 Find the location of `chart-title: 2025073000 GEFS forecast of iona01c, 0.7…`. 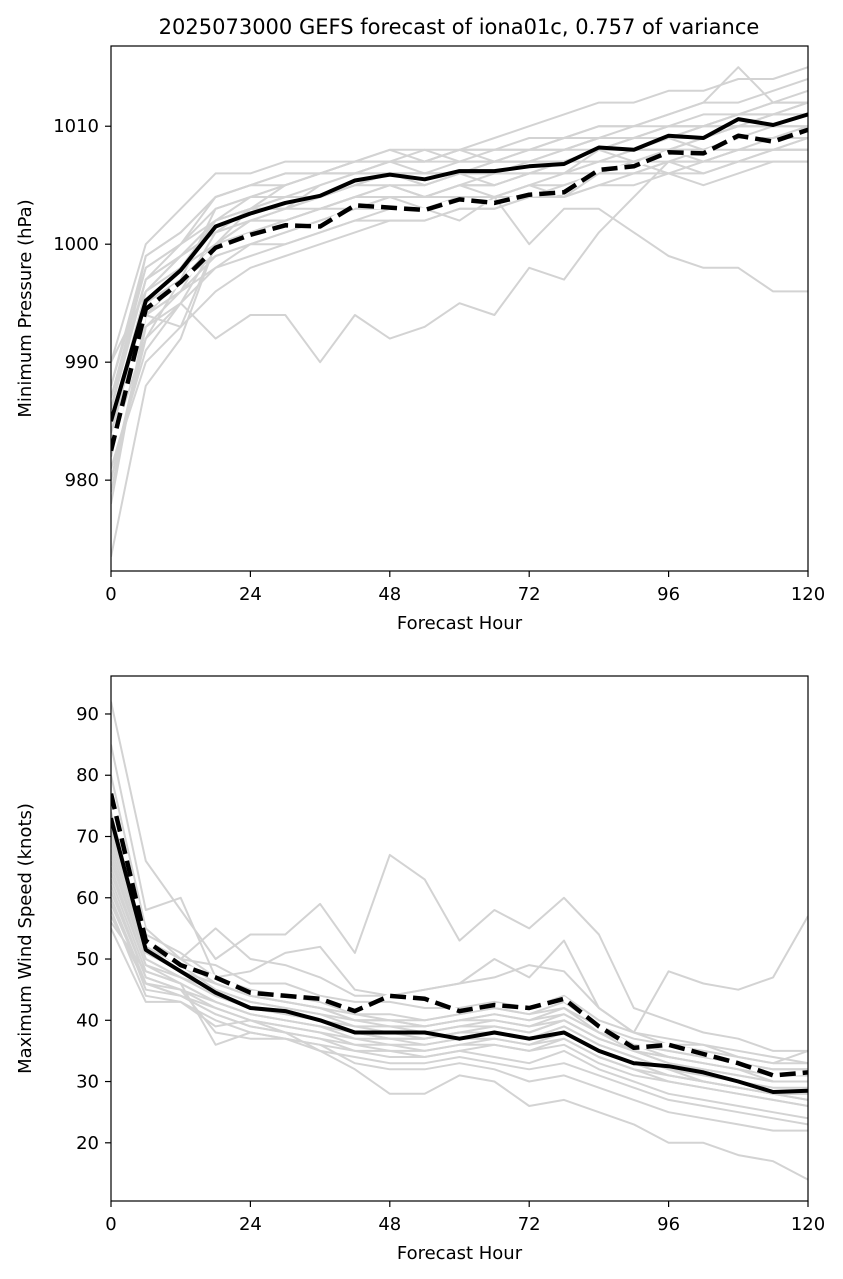

chart-title: 2025073000 GEFS forecast of iona01c, 0.7… is located at coordinates (459, 27).